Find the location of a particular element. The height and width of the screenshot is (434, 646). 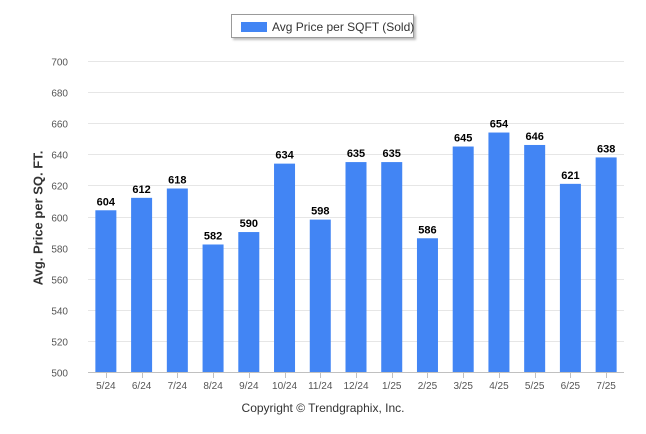

x-tick-label: 12/24 is located at coordinates (355, 386).